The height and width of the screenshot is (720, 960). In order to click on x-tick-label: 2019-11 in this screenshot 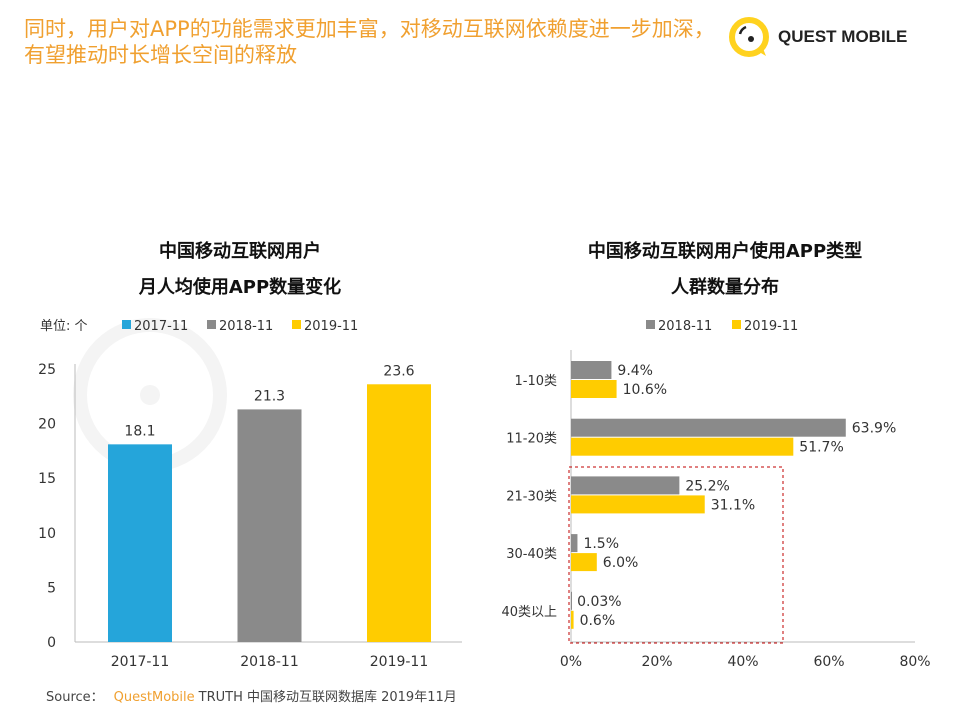, I will do `click(399, 662)`.